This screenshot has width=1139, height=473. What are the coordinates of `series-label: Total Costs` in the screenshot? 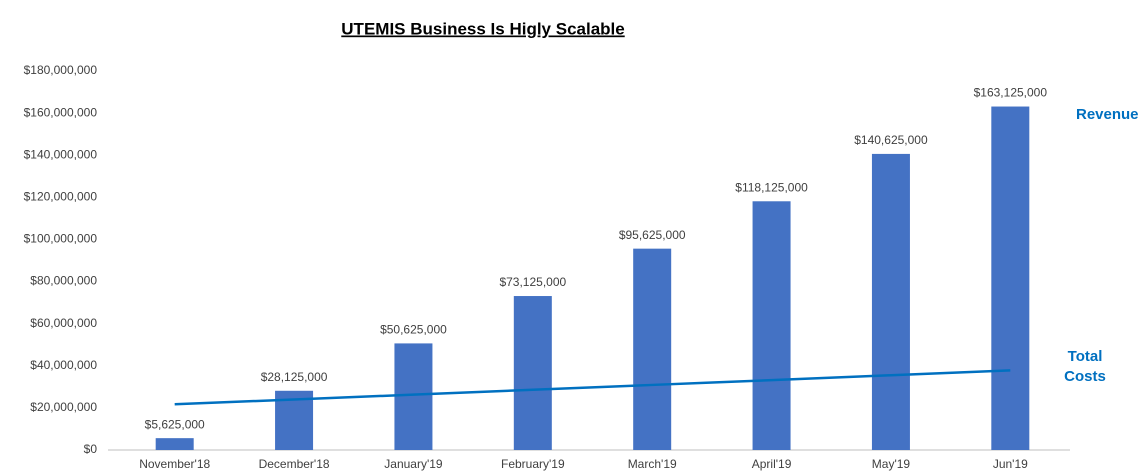 It's located at (1085, 366).